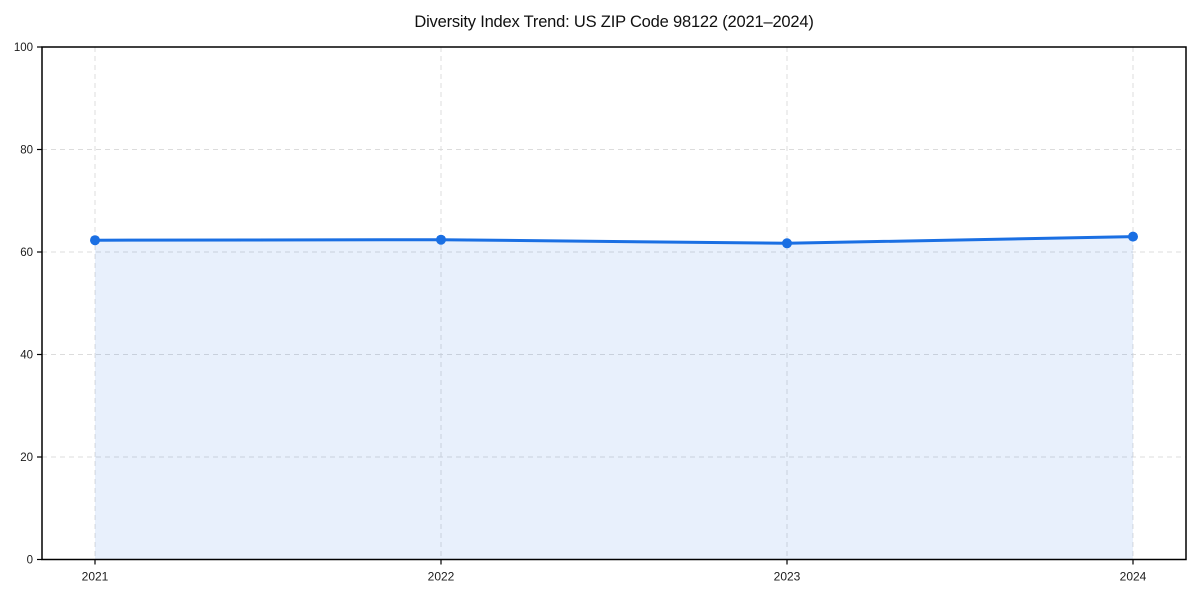  What do you see at coordinates (26, 151) in the screenshot?
I see `y-tick-label: 80` at bounding box center [26, 151].